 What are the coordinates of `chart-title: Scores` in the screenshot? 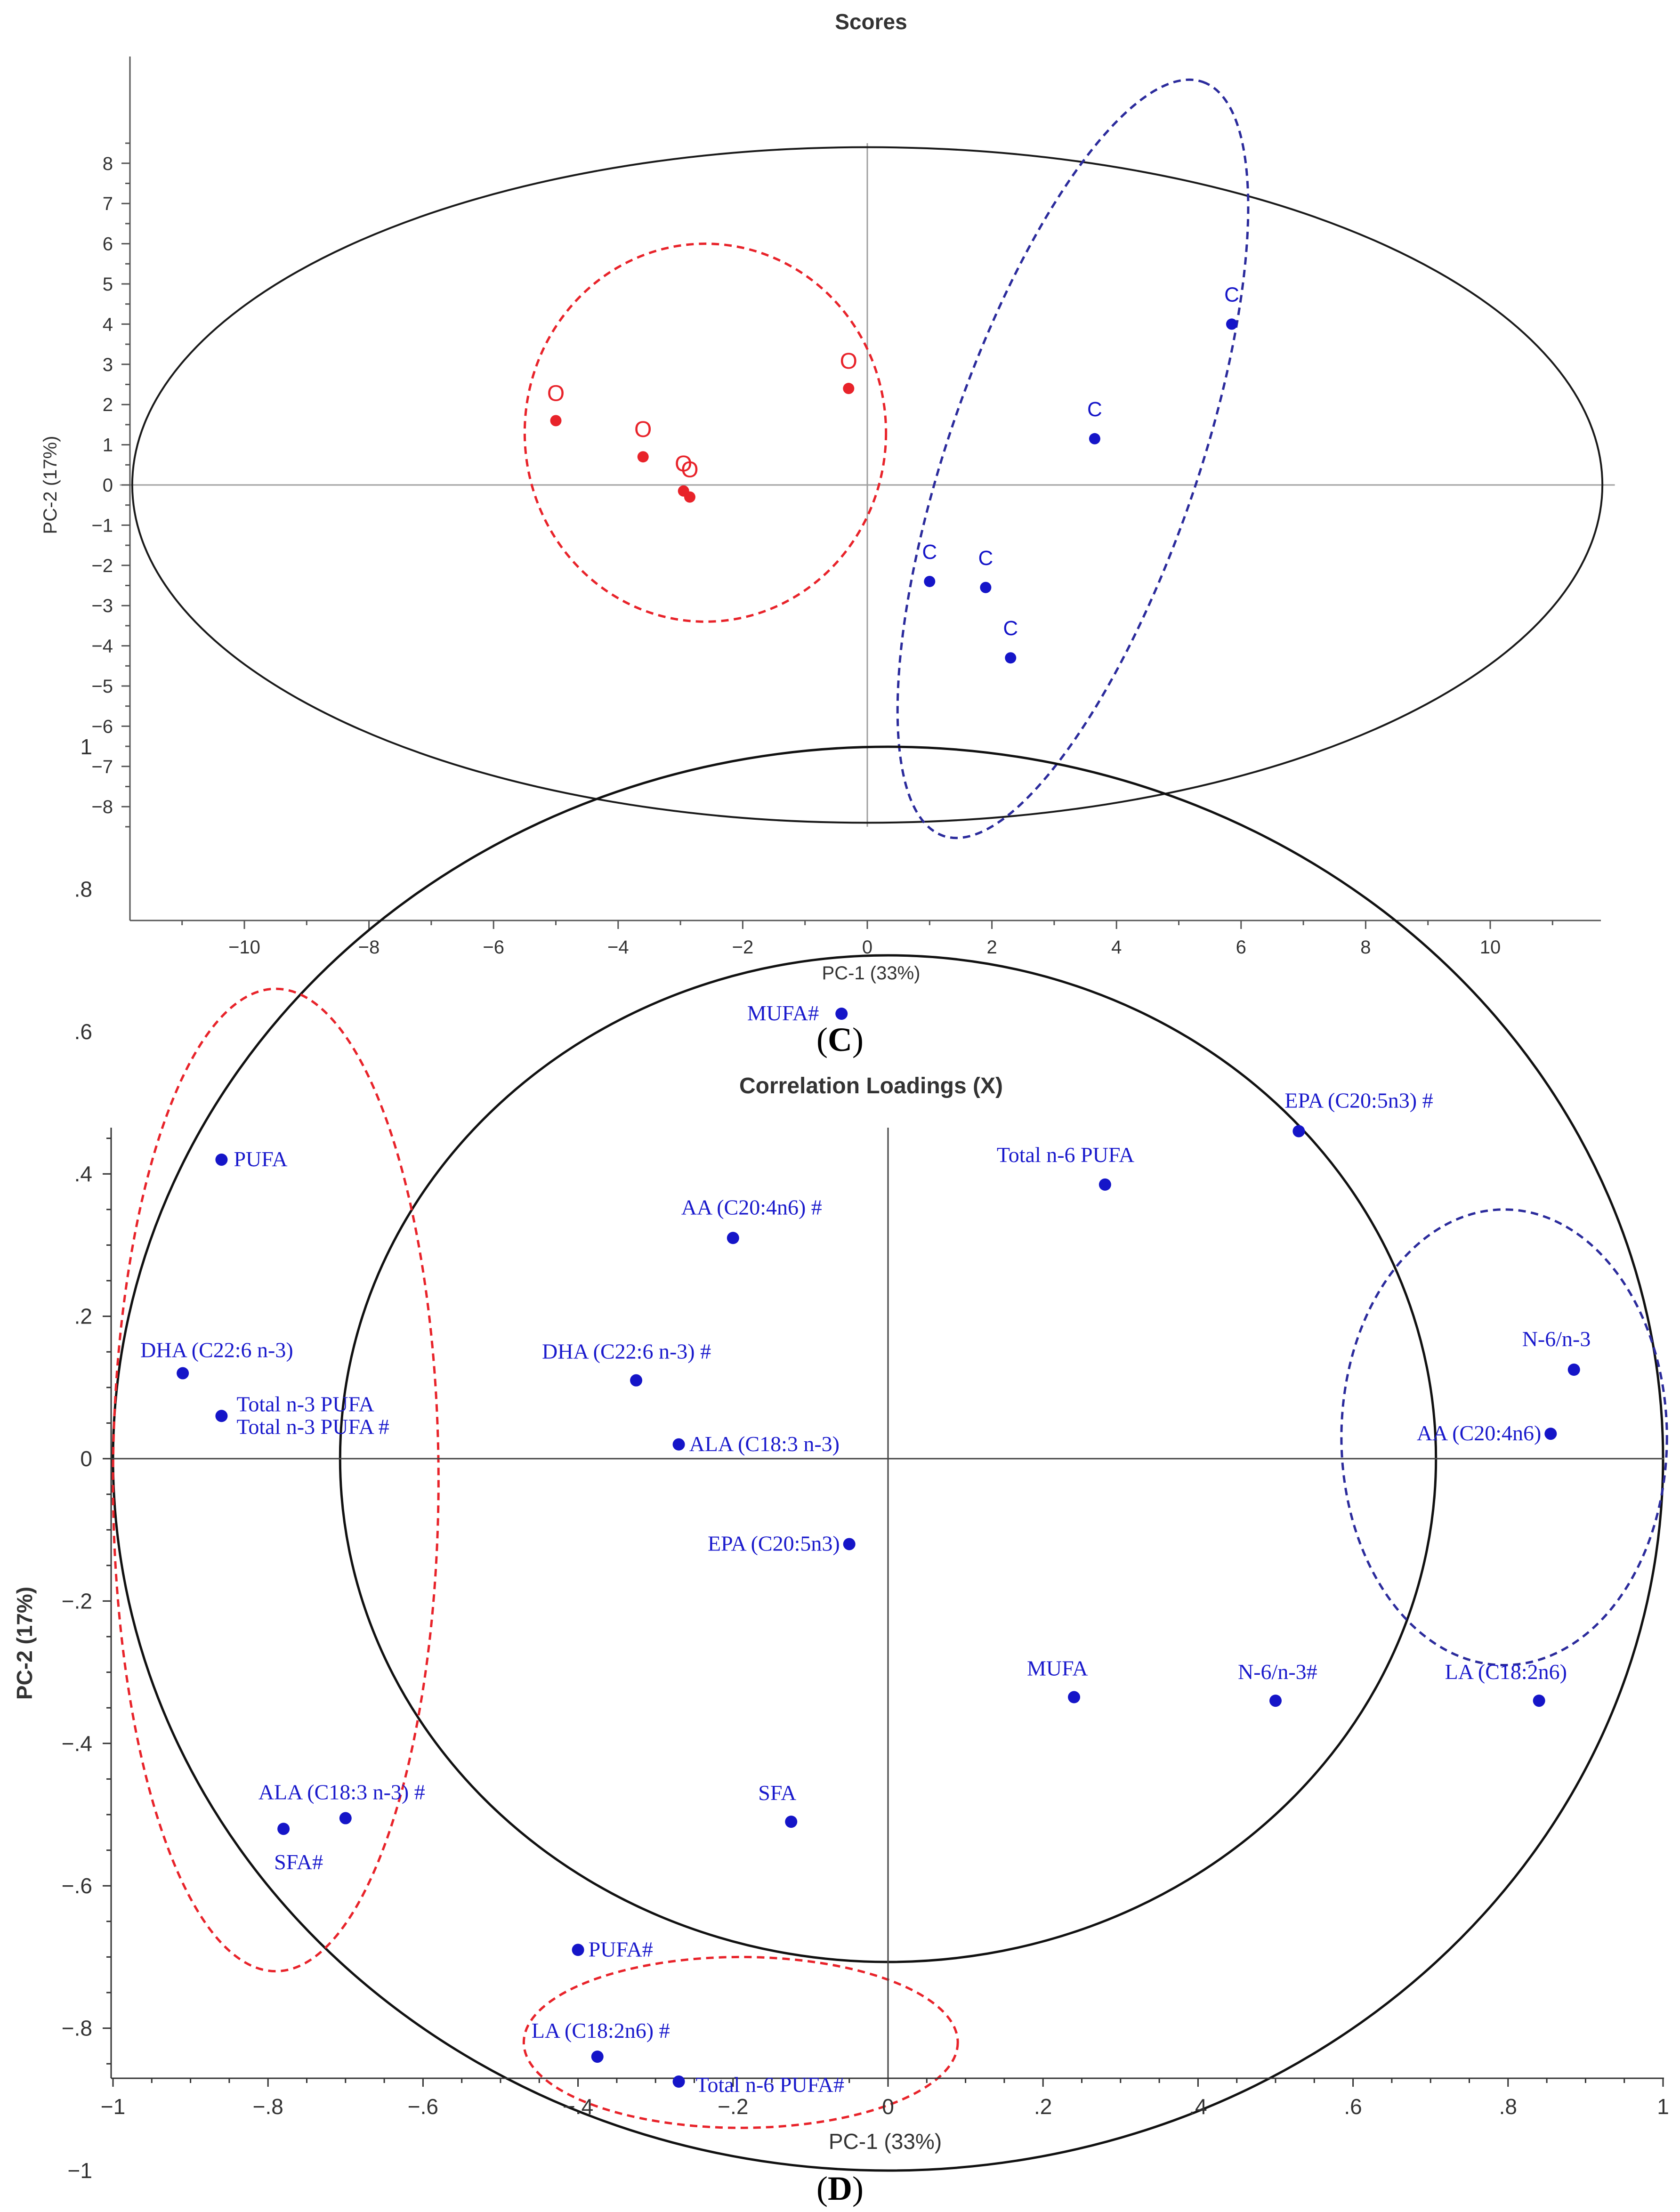 It's located at (871, 21).